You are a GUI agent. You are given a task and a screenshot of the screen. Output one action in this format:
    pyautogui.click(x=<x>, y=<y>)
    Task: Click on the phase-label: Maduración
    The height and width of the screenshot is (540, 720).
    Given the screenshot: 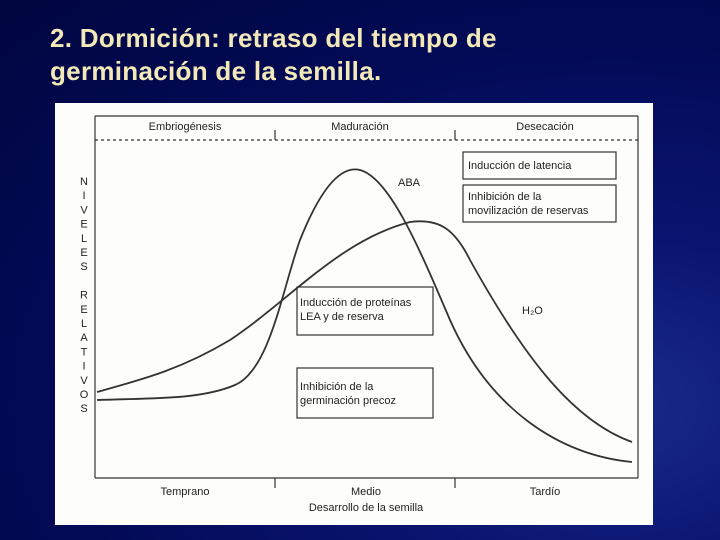 What is the action you would take?
    pyautogui.click(x=359, y=127)
    